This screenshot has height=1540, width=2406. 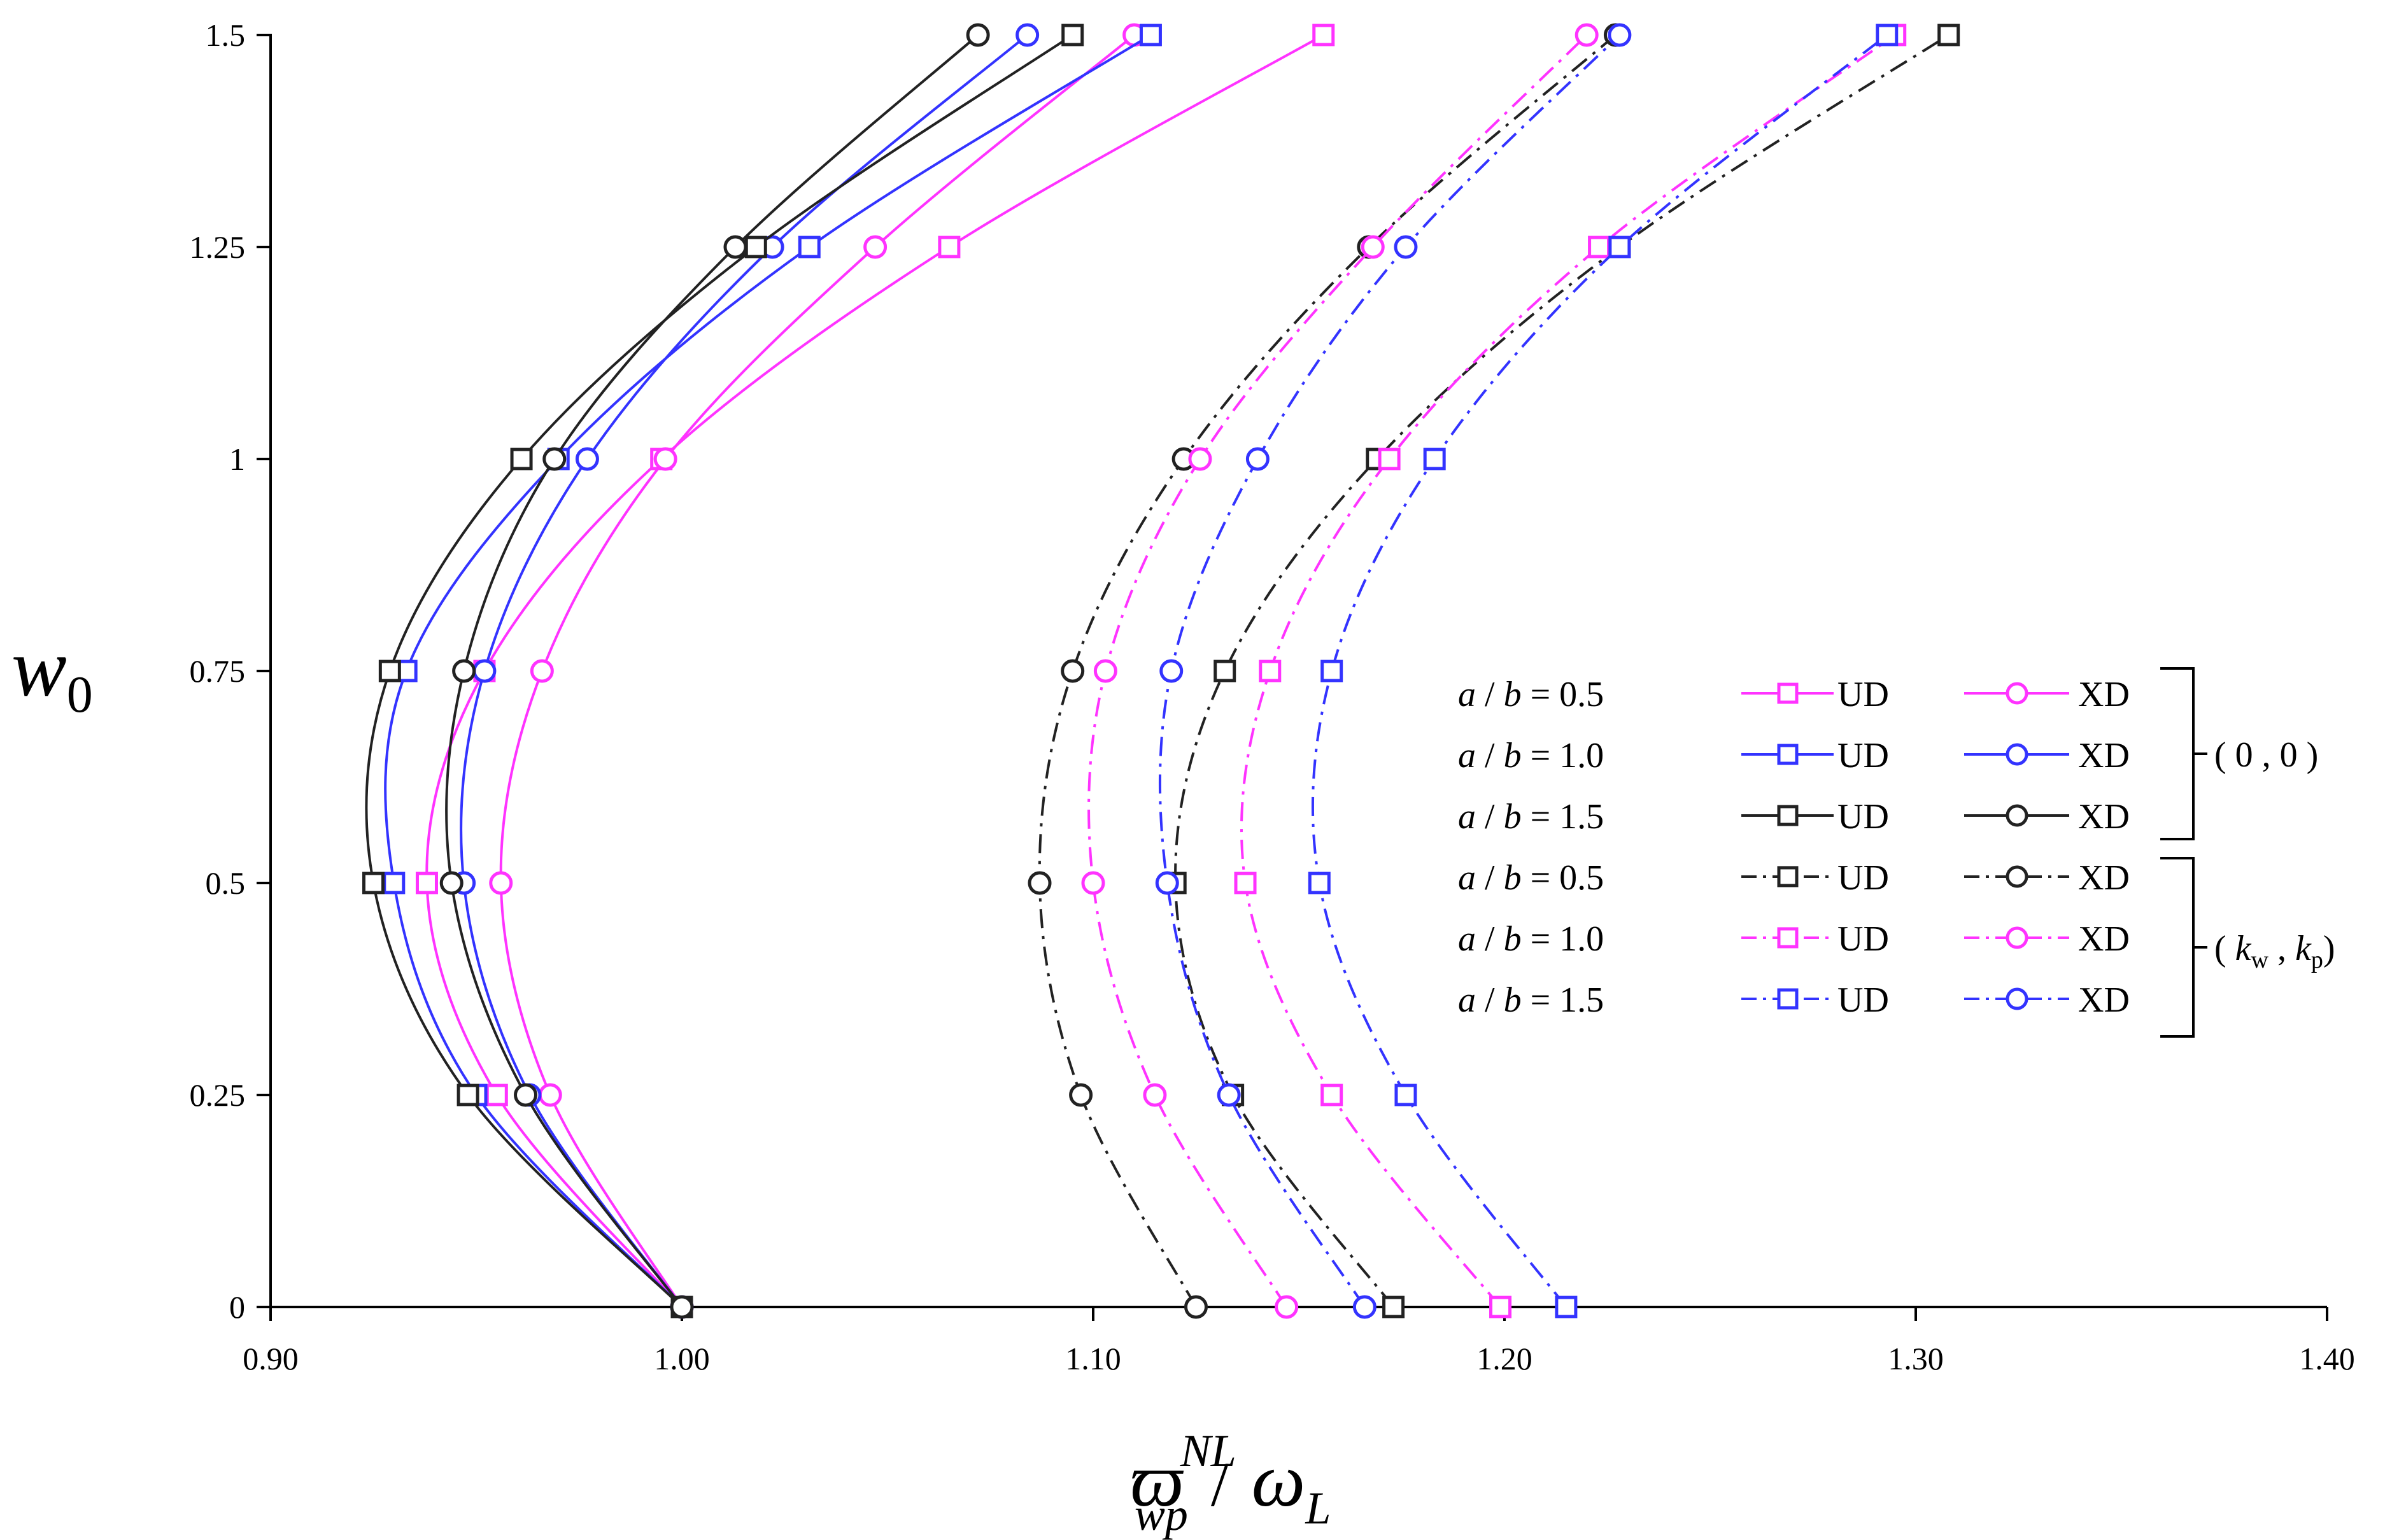 What do you see at coordinates (1208, 1450) in the screenshot?
I see `x-title-sup: NL` at bounding box center [1208, 1450].